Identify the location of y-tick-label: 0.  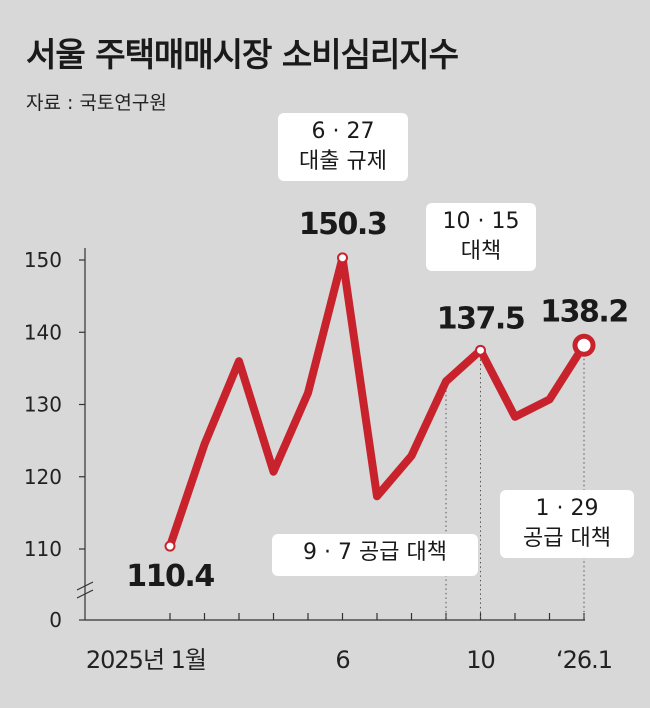
(55, 620).